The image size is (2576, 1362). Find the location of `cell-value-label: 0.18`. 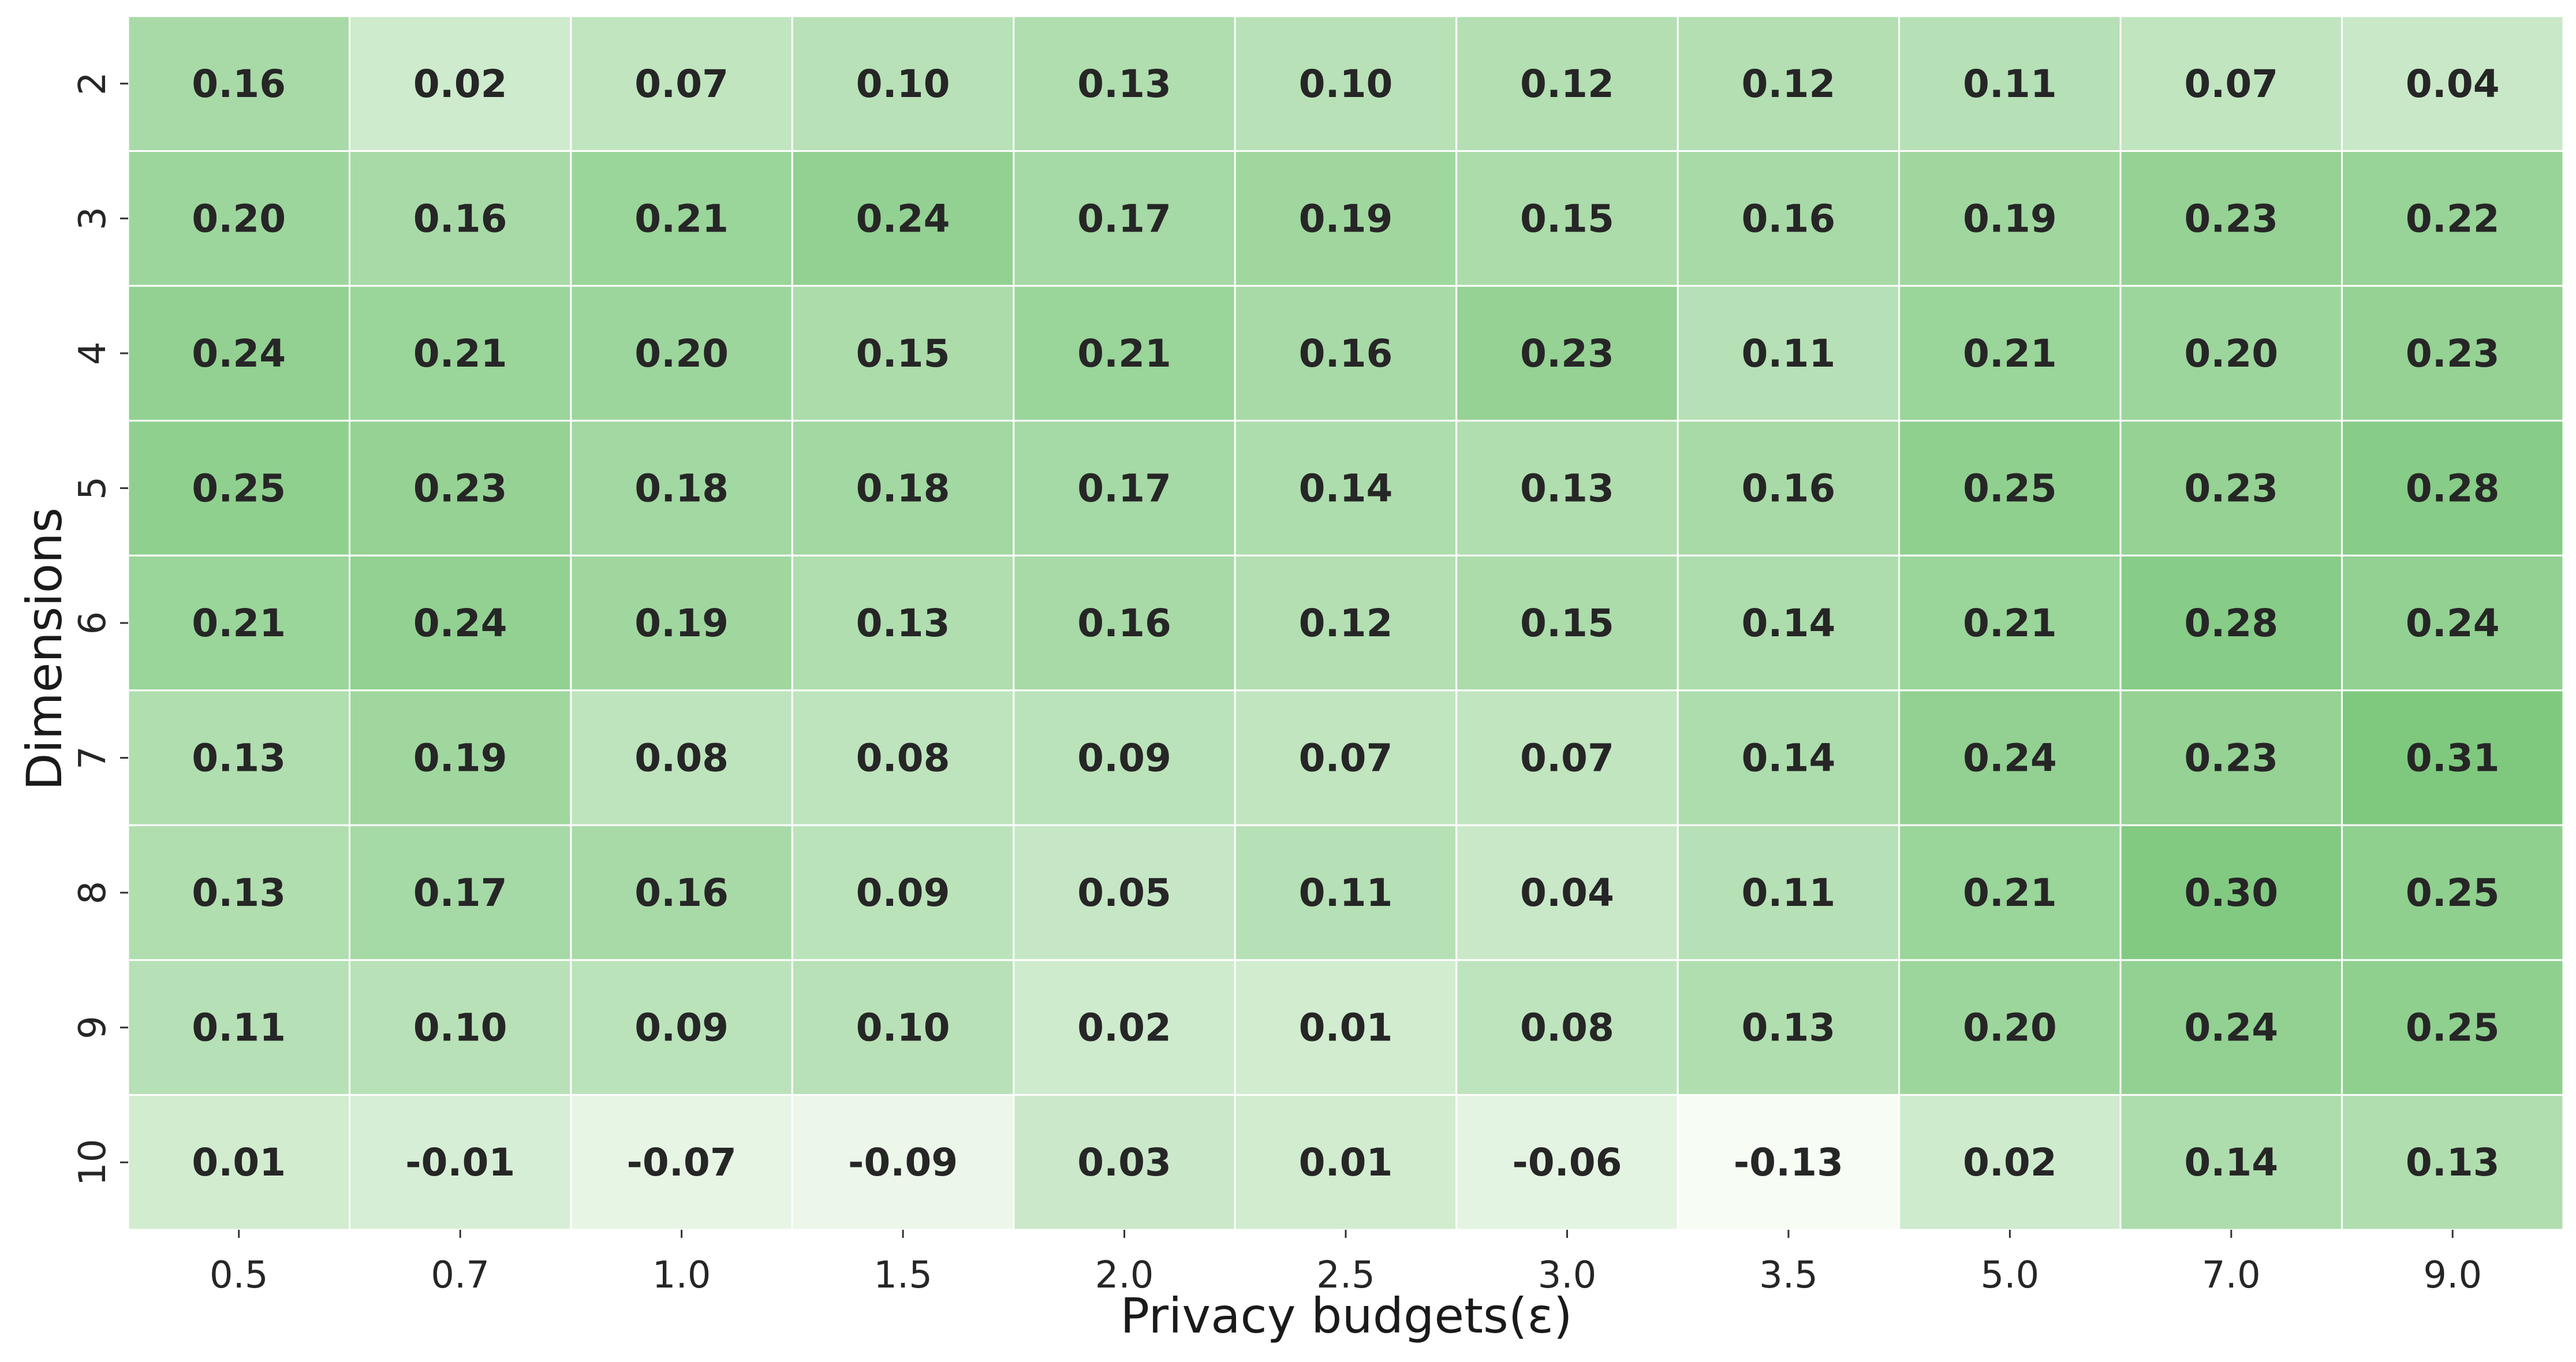

cell-value-label: 0.18 is located at coordinates (903, 488).